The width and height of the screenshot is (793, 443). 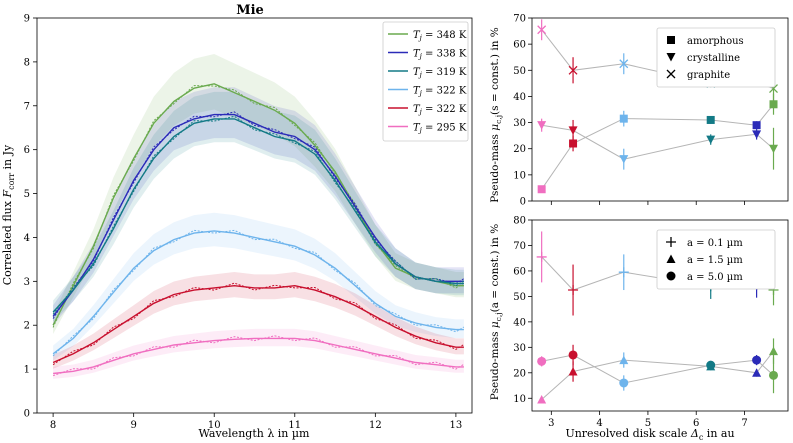 What do you see at coordinates (440, 110) in the screenshot?
I see `legend-label-4: Tj = 322 K` at bounding box center [440, 110].